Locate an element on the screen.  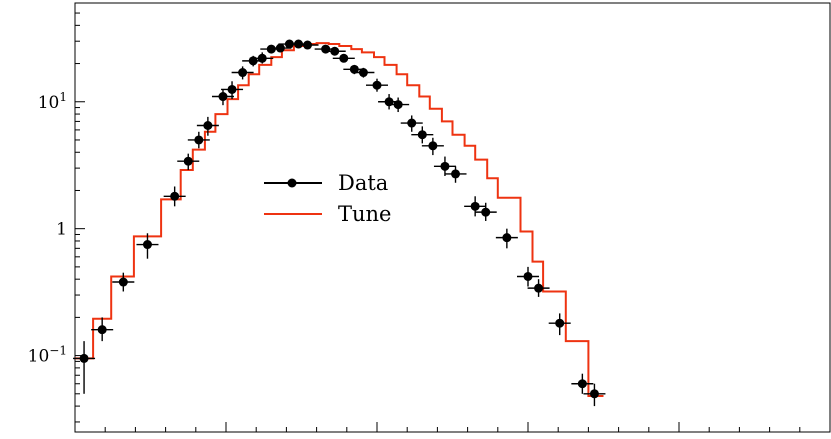
legend-data-marker is located at coordinates (292, 183).